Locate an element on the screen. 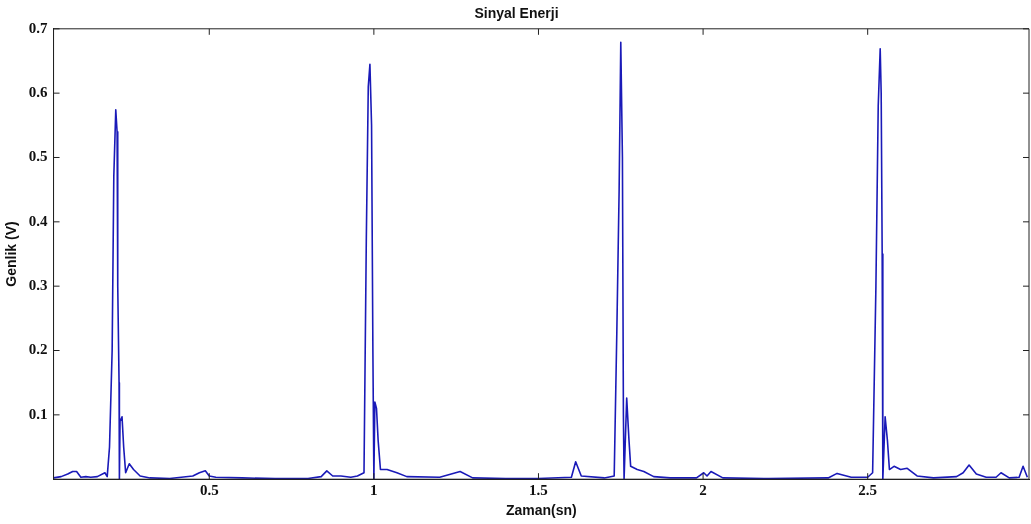  y-tick-label: 0.6 is located at coordinates (38, 92).